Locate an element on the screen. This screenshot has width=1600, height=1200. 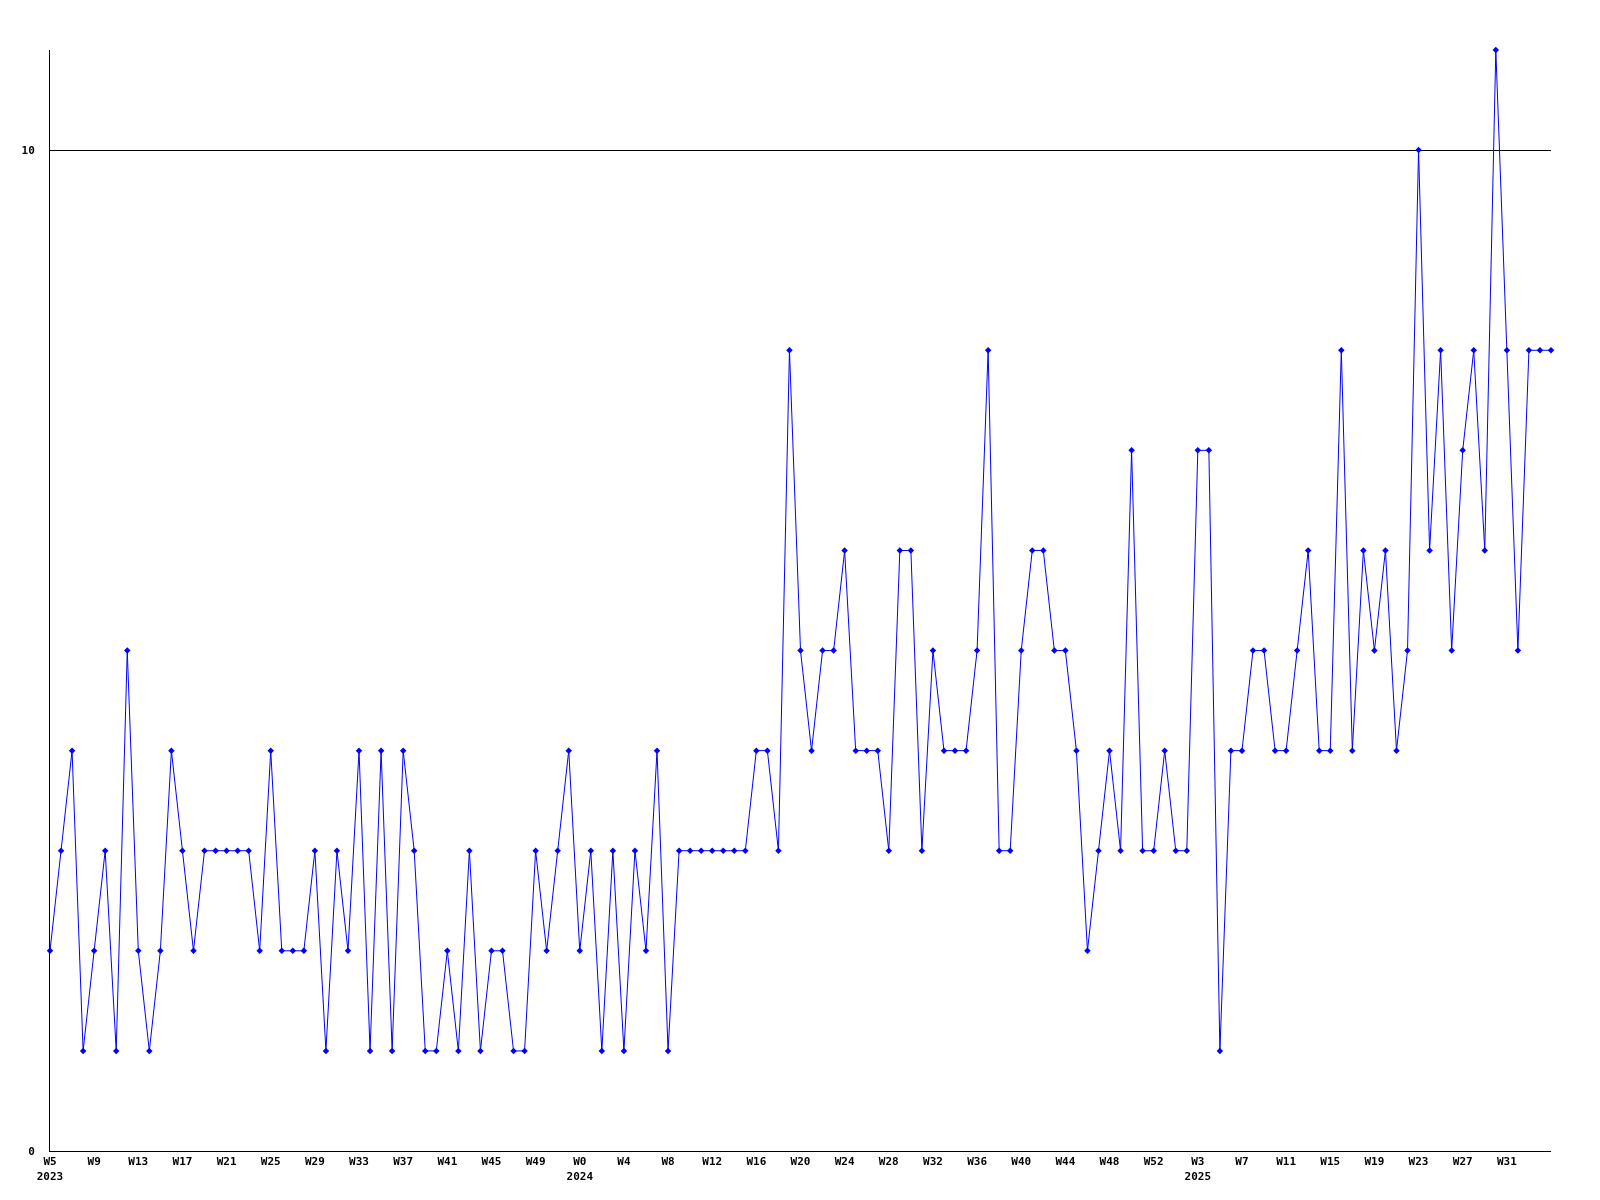
x-tick-label: W48 is located at coordinates (1109, 1162).